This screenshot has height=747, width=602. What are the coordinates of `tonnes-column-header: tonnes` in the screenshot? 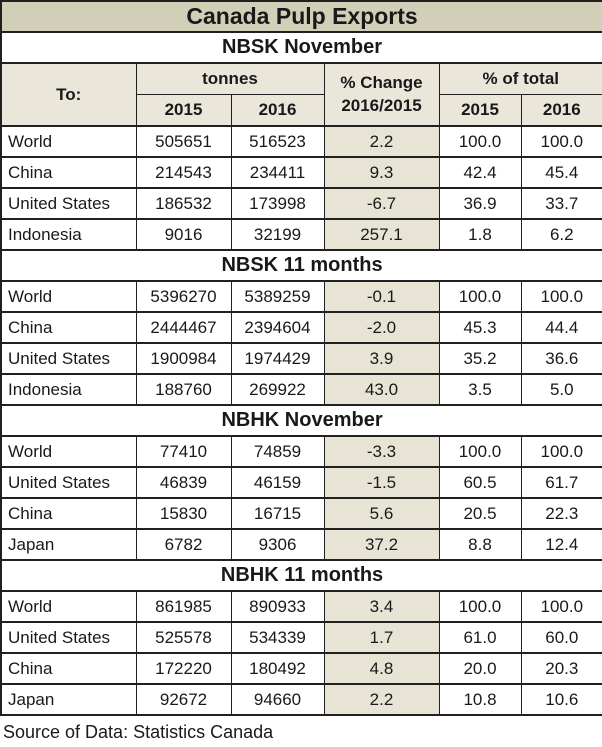 It's located at (230, 78).